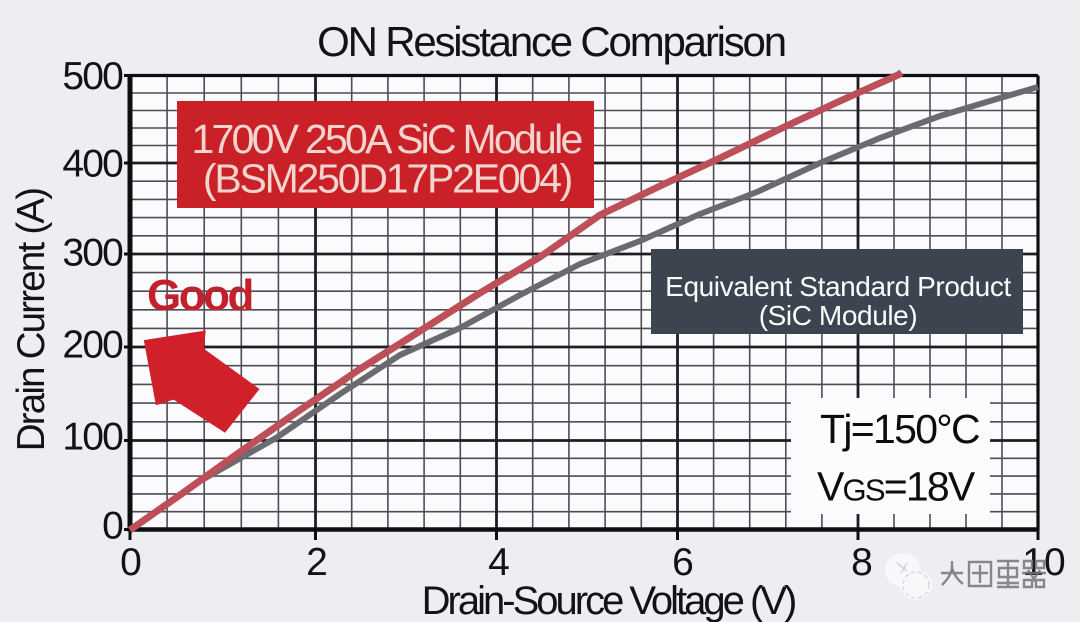  Describe the element at coordinates (386, 139) in the screenshot. I see `svg-text: 1700V 250A SiC Module` at that location.